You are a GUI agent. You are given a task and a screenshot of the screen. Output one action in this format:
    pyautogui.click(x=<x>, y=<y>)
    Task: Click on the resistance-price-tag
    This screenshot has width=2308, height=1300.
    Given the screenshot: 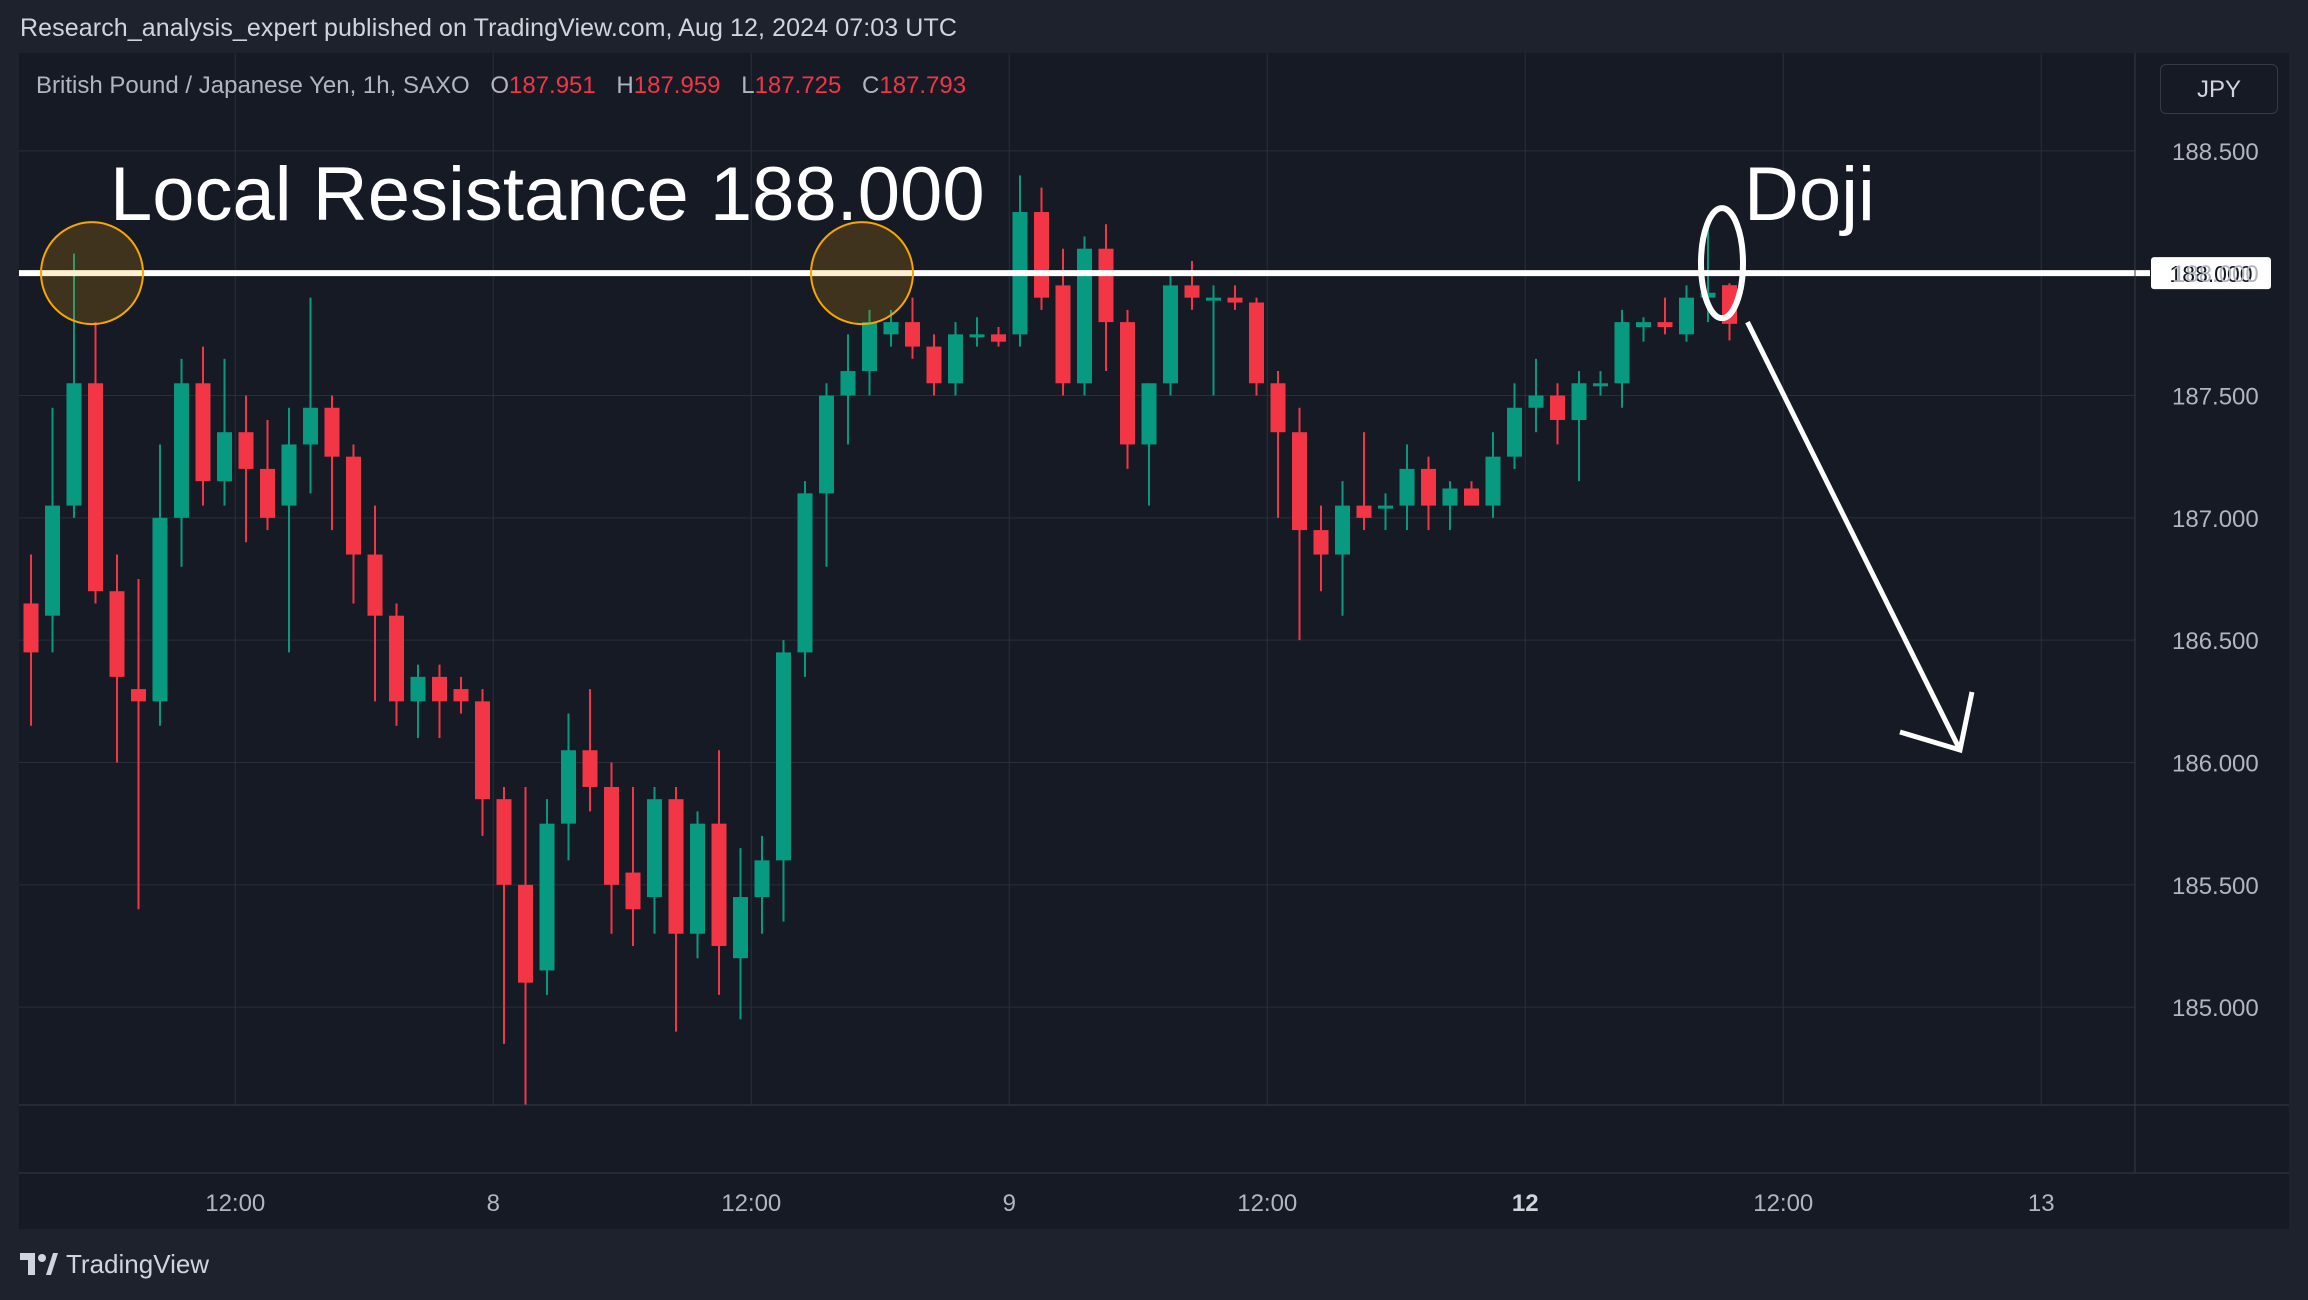 What is the action you would take?
    pyautogui.click(x=2211, y=273)
    